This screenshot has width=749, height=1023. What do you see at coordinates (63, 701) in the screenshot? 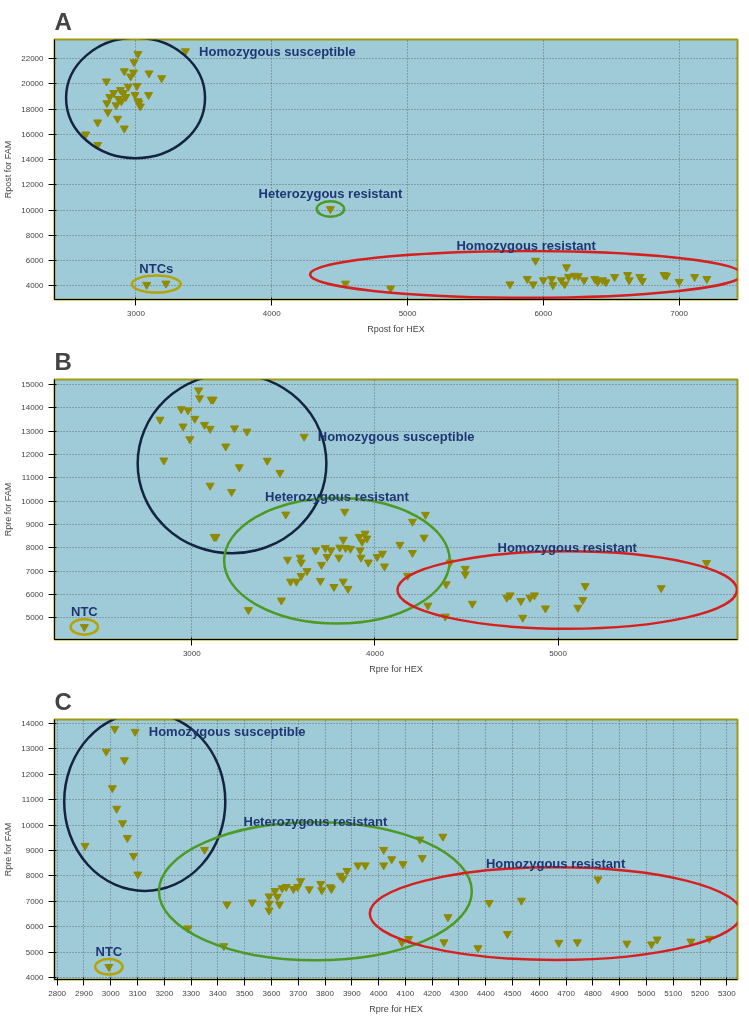
I see `chart-title: C` at bounding box center [63, 701].